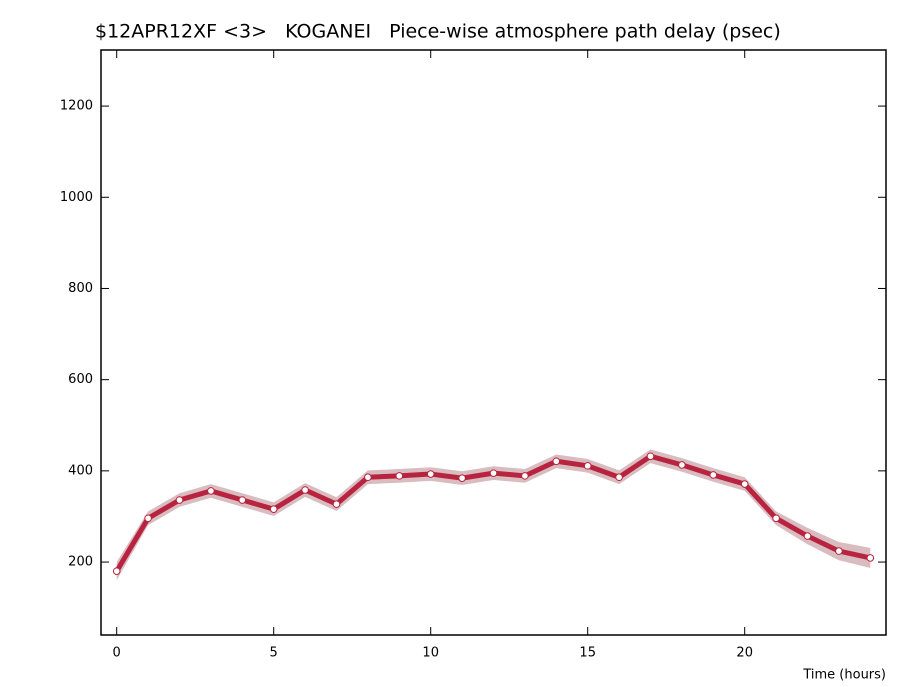 The image size is (905, 687). Describe the element at coordinates (744, 653) in the screenshot. I see `x-tick-label: 20` at that location.